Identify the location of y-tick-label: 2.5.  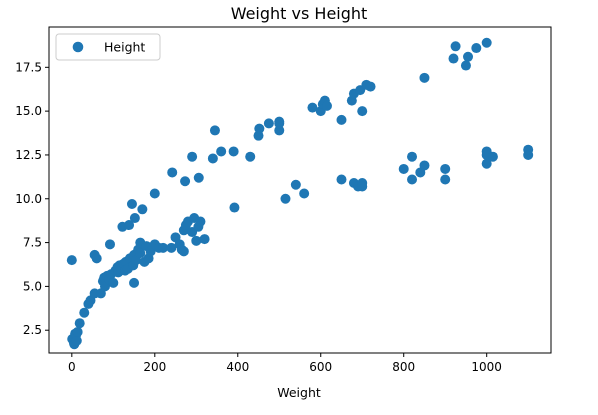
(32, 330).